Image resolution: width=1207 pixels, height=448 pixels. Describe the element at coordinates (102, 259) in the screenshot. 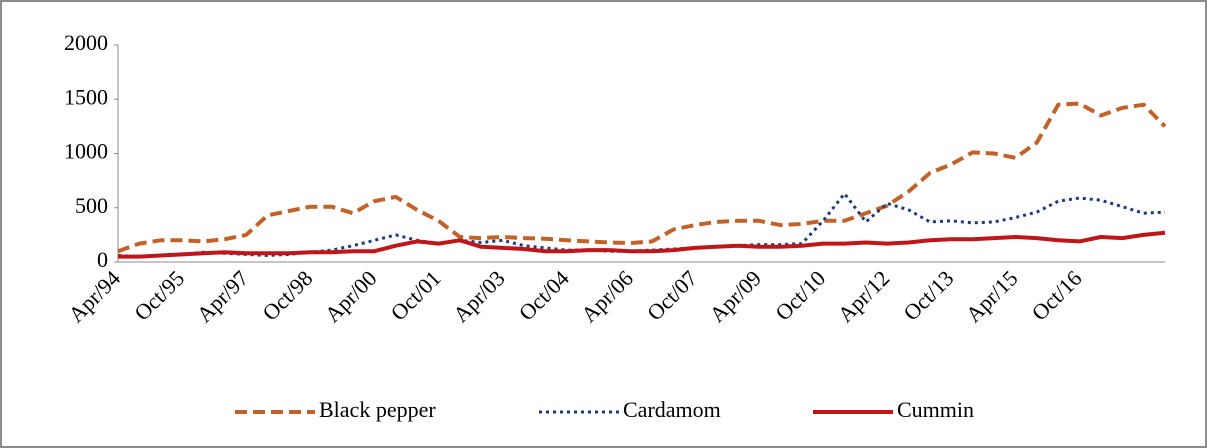

I see `y-tick-label: 0` at that location.